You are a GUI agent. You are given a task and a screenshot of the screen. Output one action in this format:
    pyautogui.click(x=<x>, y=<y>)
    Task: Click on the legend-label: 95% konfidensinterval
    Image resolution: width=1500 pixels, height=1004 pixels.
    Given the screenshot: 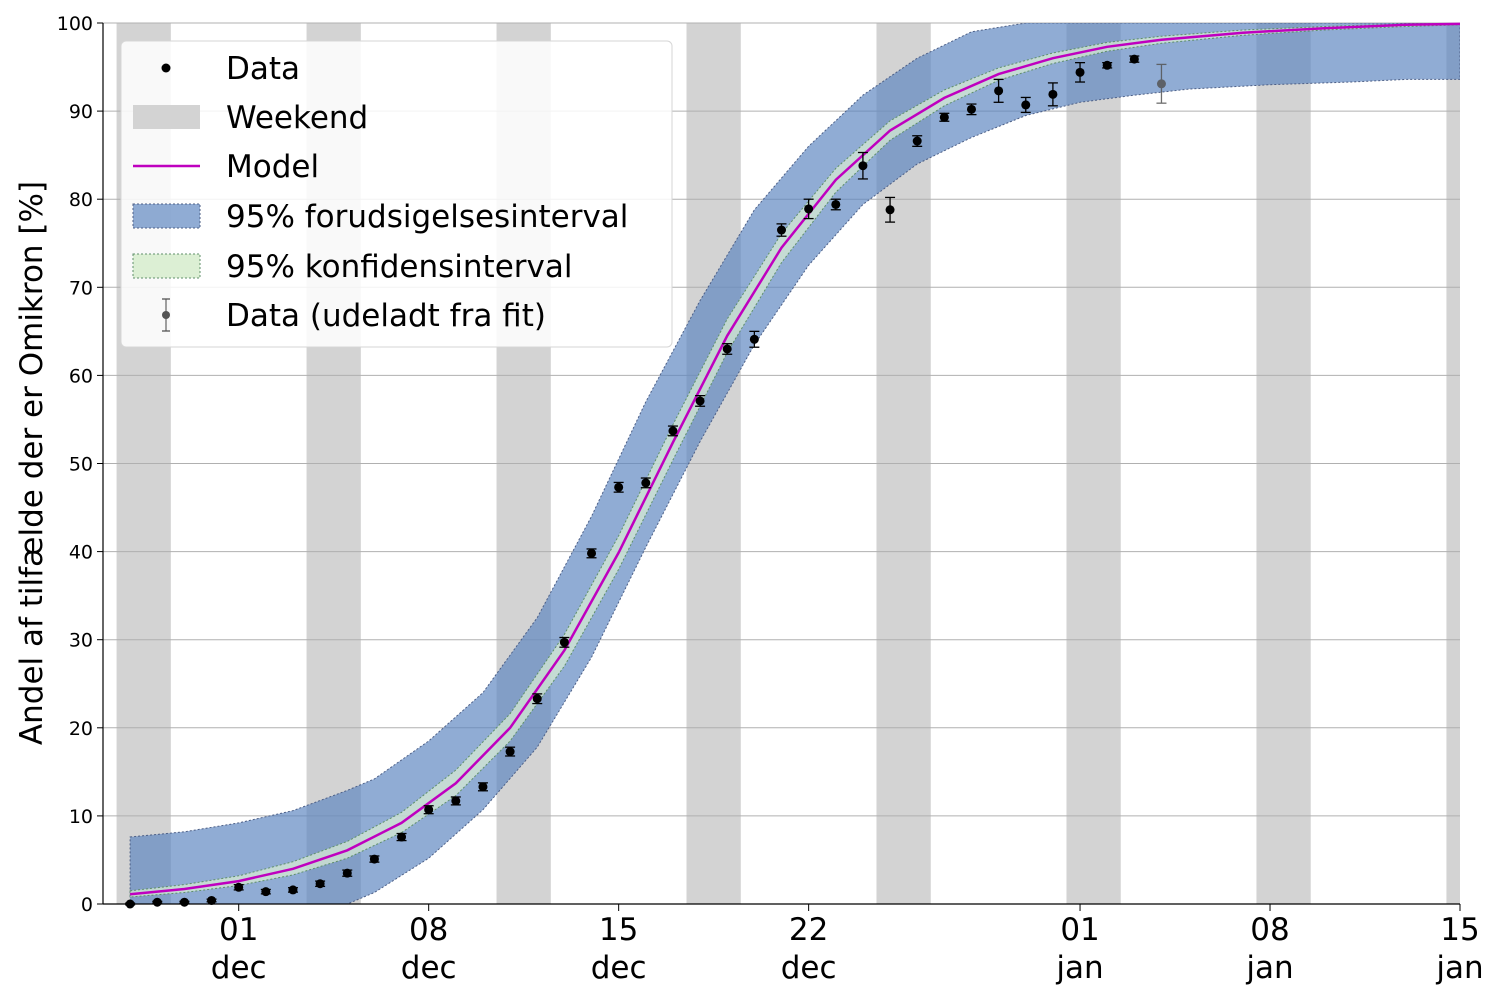 What is the action you would take?
    pyautogui.click(x=399, y=267)
    